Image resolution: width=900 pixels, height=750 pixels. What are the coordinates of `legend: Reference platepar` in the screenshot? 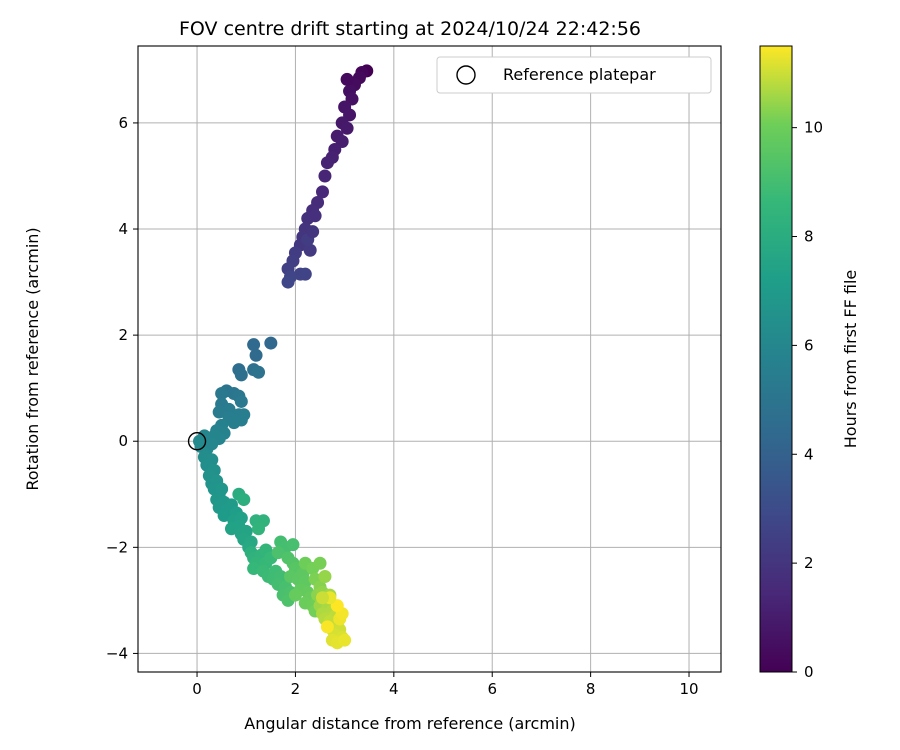 It's located at (574, 75).